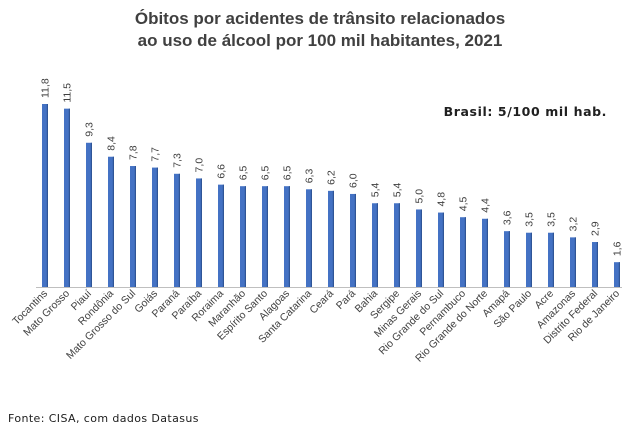  What do you see at coordinates (90, 129) in the screenshot?
I see `value-label-2: 9,3` at bounding box center [90, 129].